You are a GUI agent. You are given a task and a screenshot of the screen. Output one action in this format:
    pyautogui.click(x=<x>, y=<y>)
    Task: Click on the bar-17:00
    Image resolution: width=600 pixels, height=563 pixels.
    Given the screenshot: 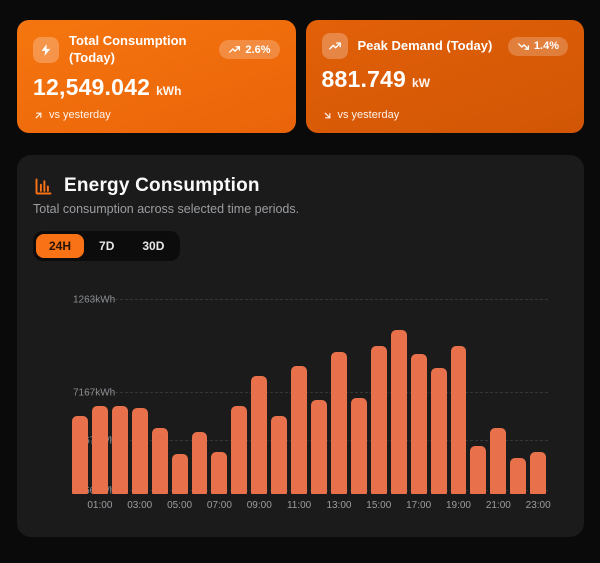 What is the action you would take?
    pyautogui.click(x=418, y=424)
    